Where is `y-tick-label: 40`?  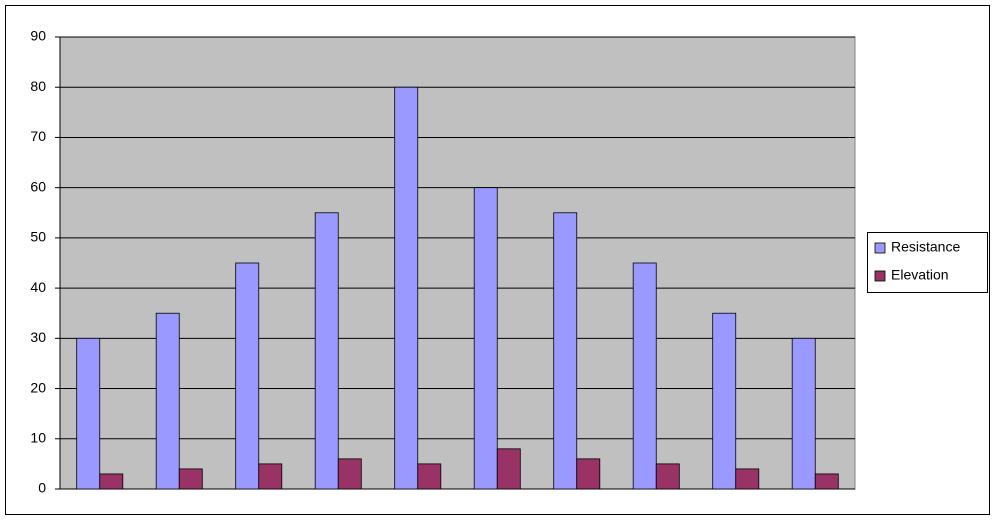
y-tick-label: 40 is located at coordinates (38, 287).